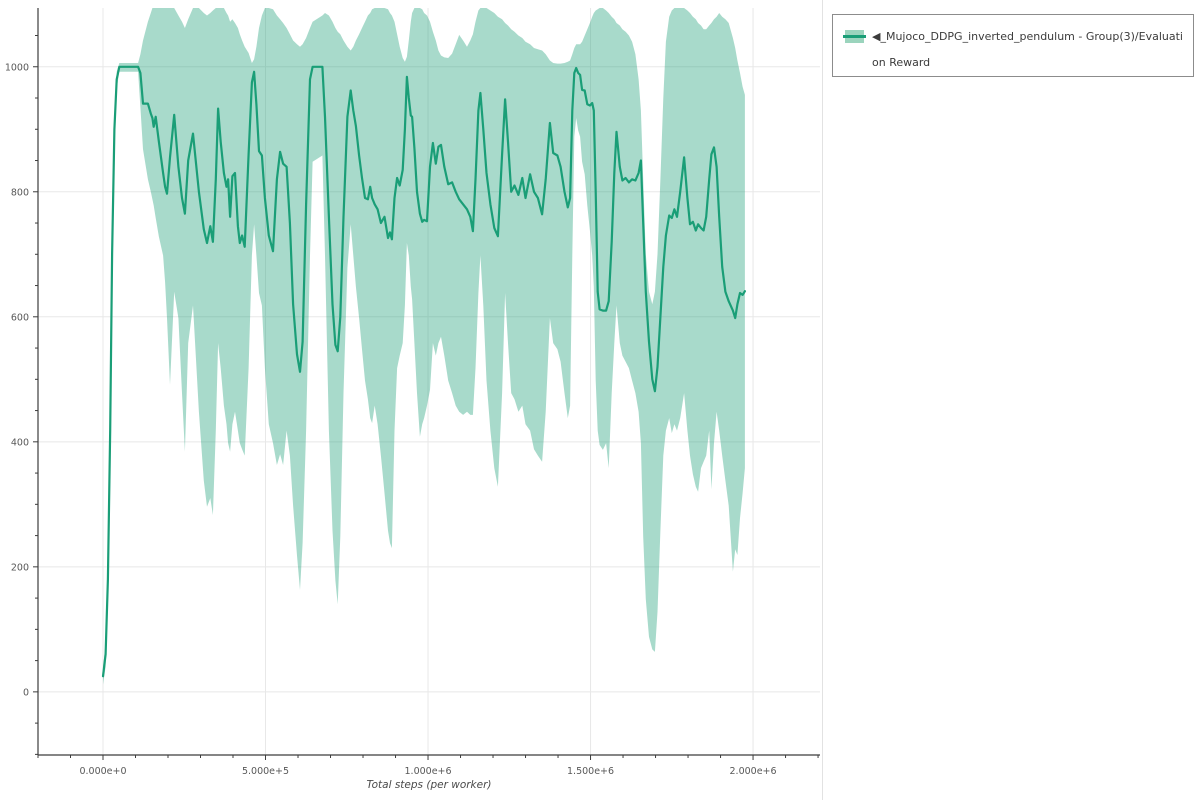 This screenshot has height=800, width=1200. What do you see at coordinates (20, 192) in the screenshot?
I see `y-tick-label: 800` at bounding box center [20, 192].